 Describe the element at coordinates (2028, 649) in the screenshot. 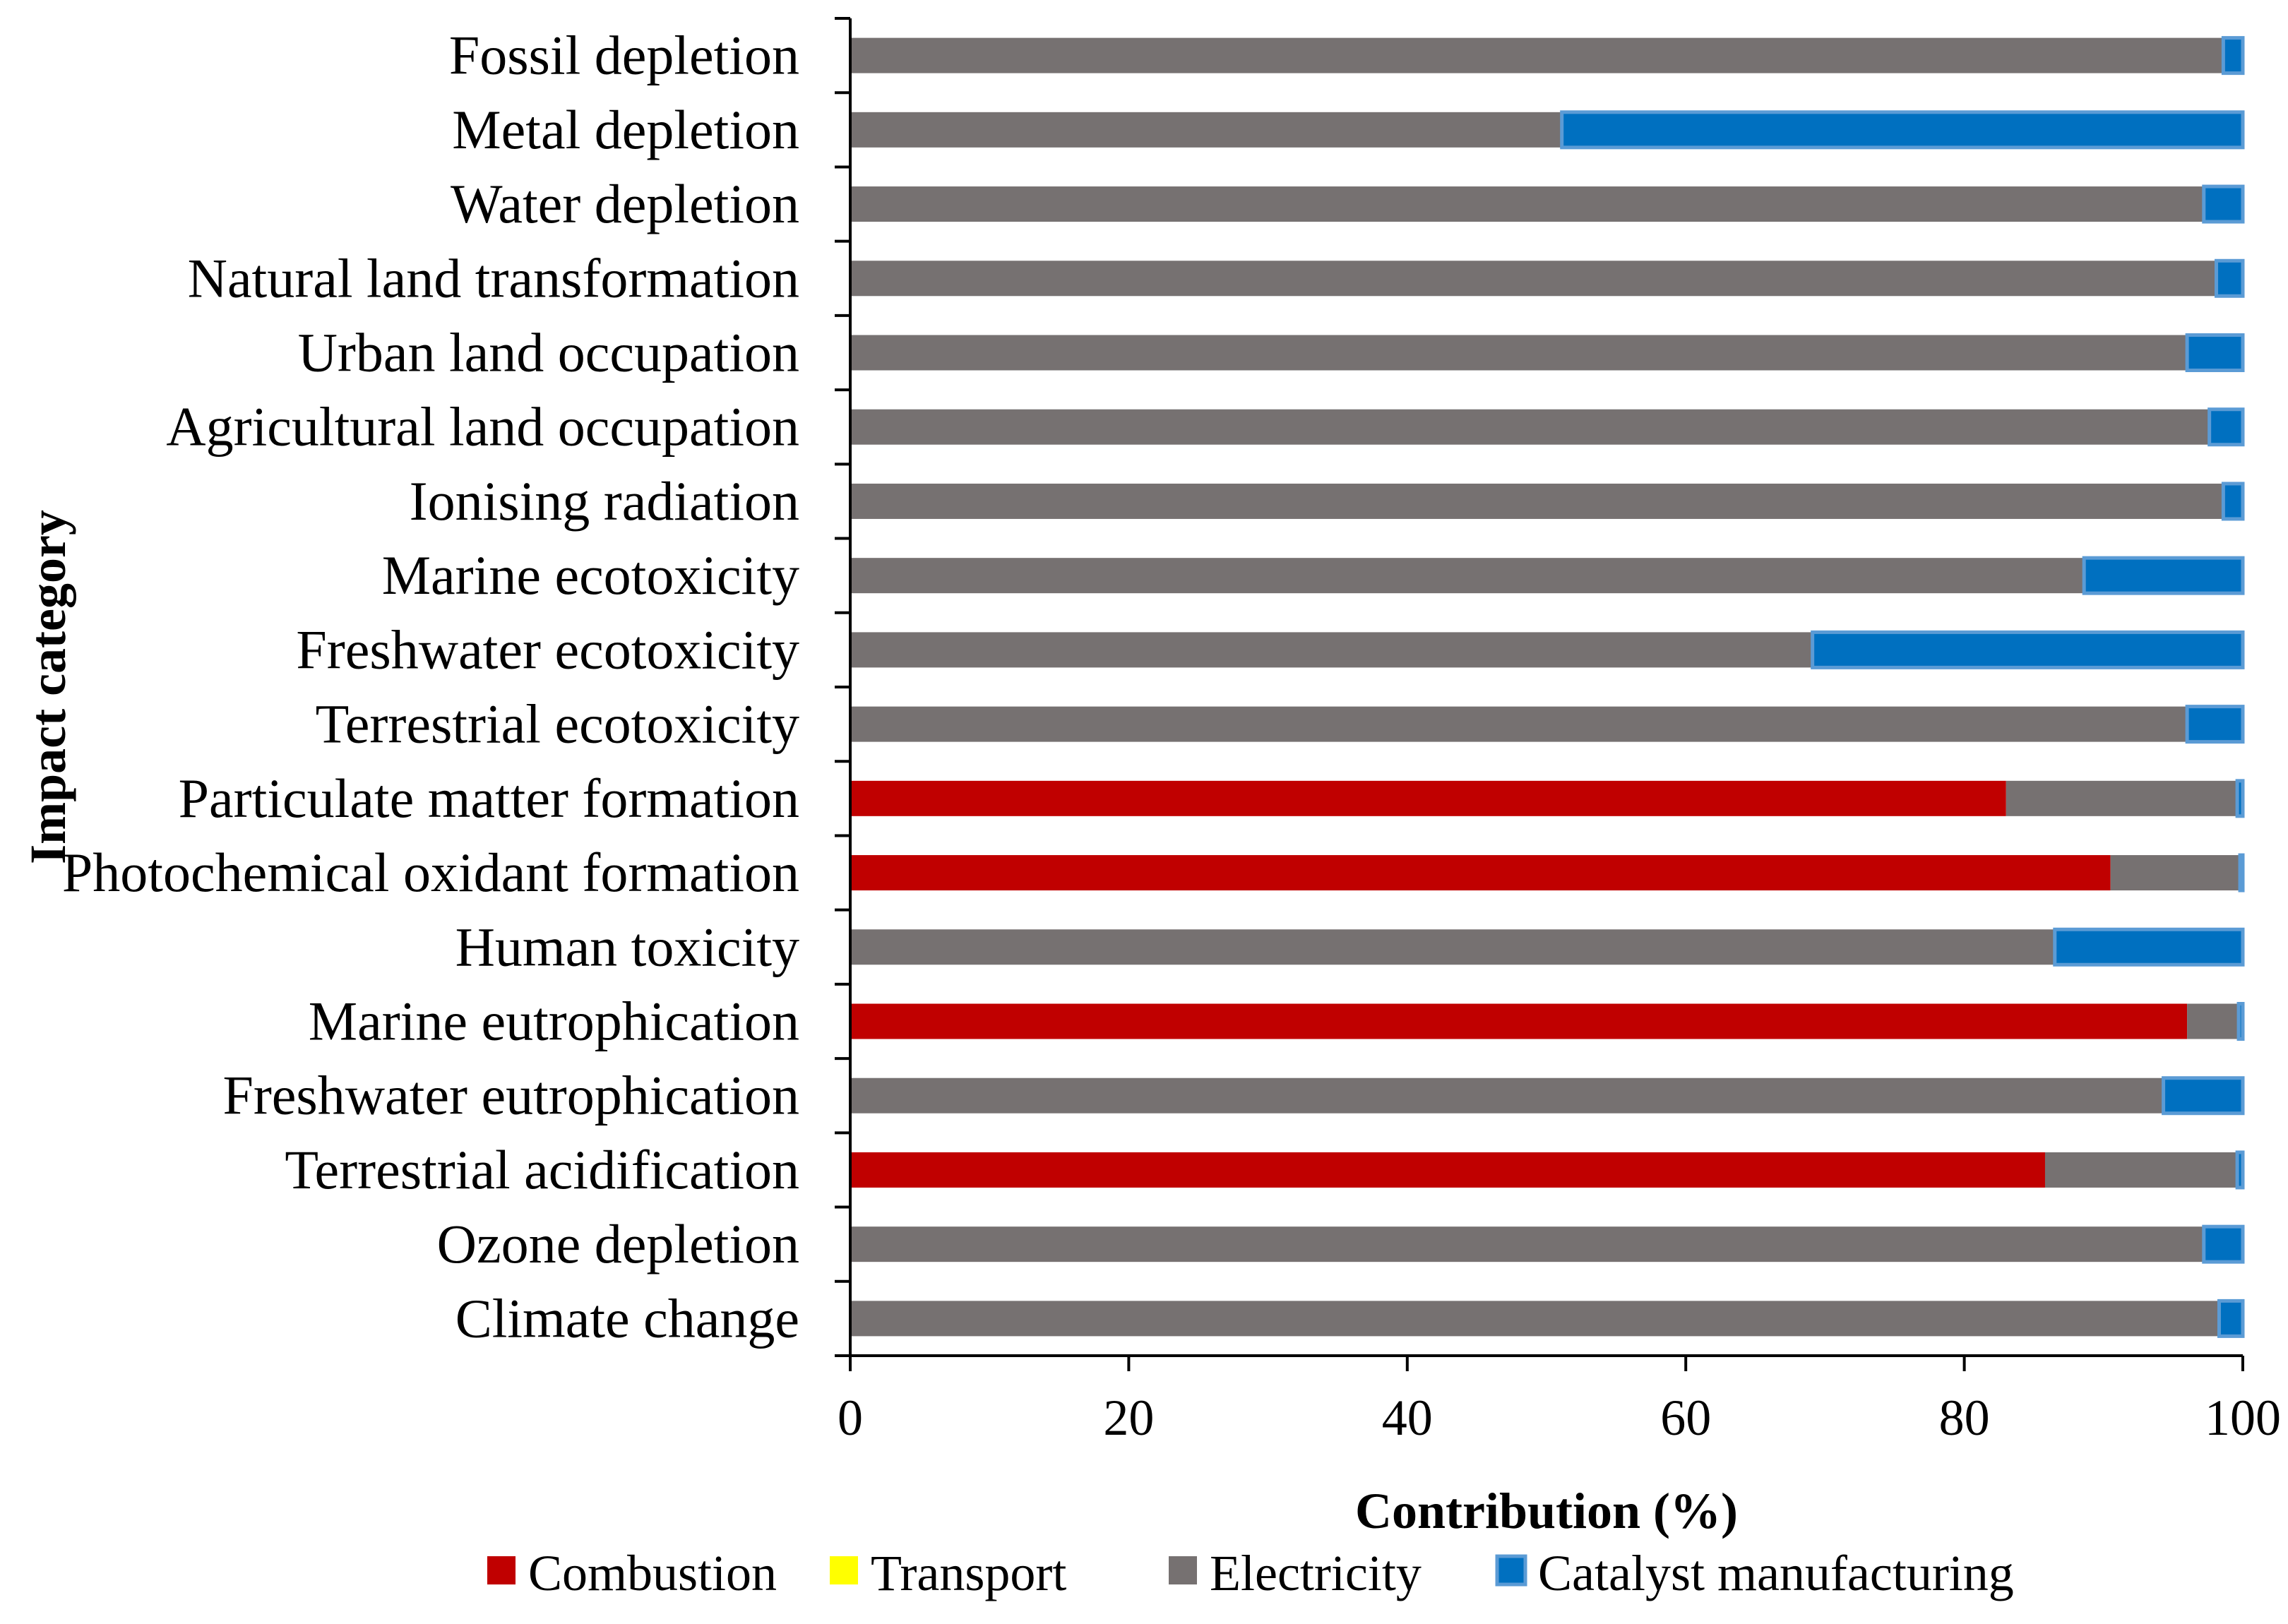

I see `bar-catalyst-manufacturing-freshwater-ecotoxicity` at that location.